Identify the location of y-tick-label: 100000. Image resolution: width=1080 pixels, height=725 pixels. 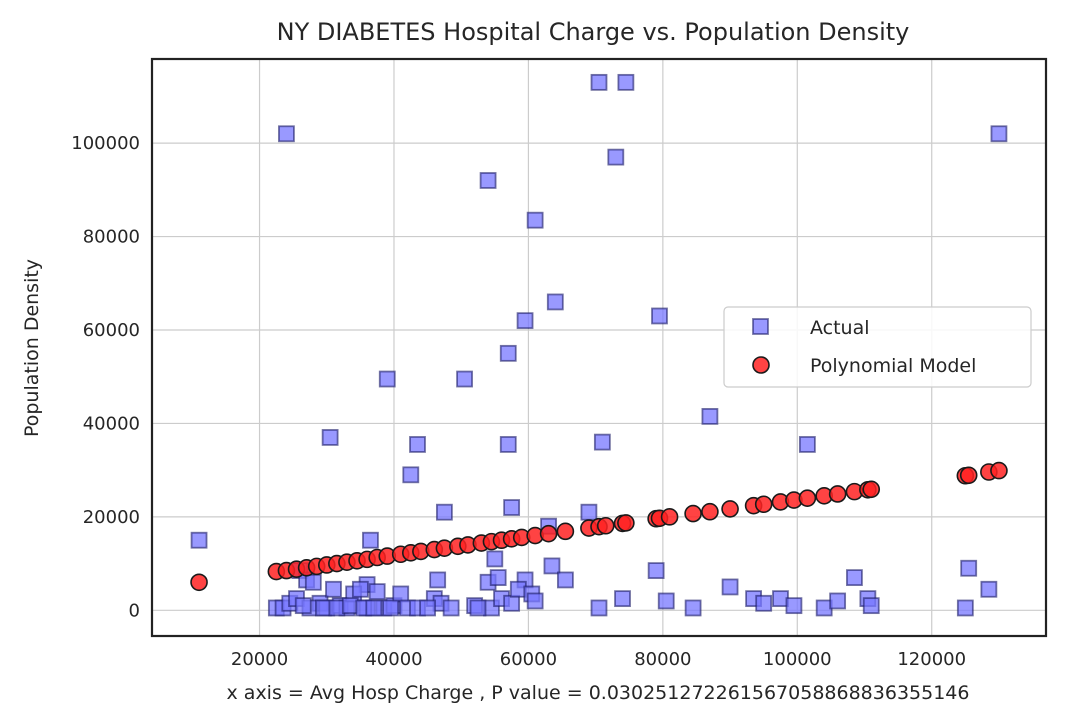
(105, 143).